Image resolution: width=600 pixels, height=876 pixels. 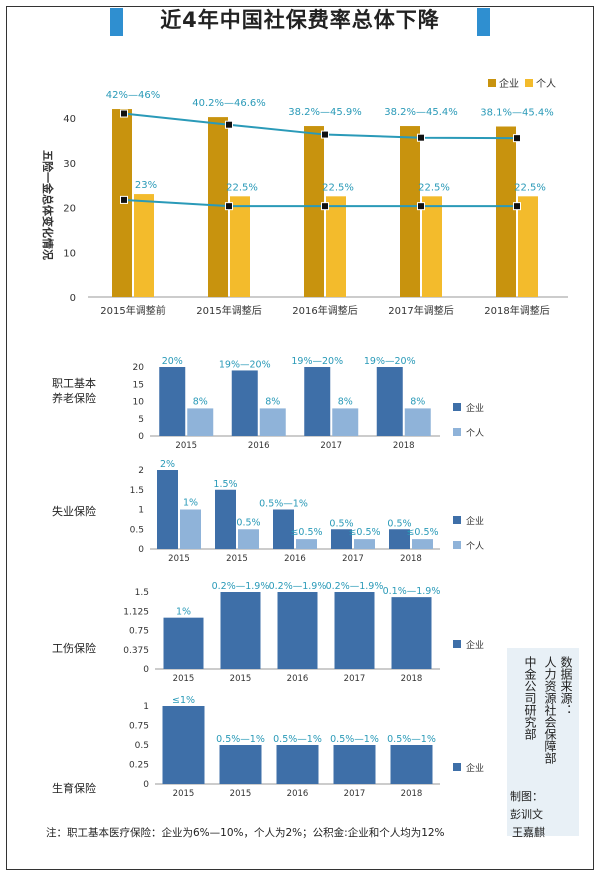 I want to click on data-label-company: 42%—46%, so click(x=133, y=95).